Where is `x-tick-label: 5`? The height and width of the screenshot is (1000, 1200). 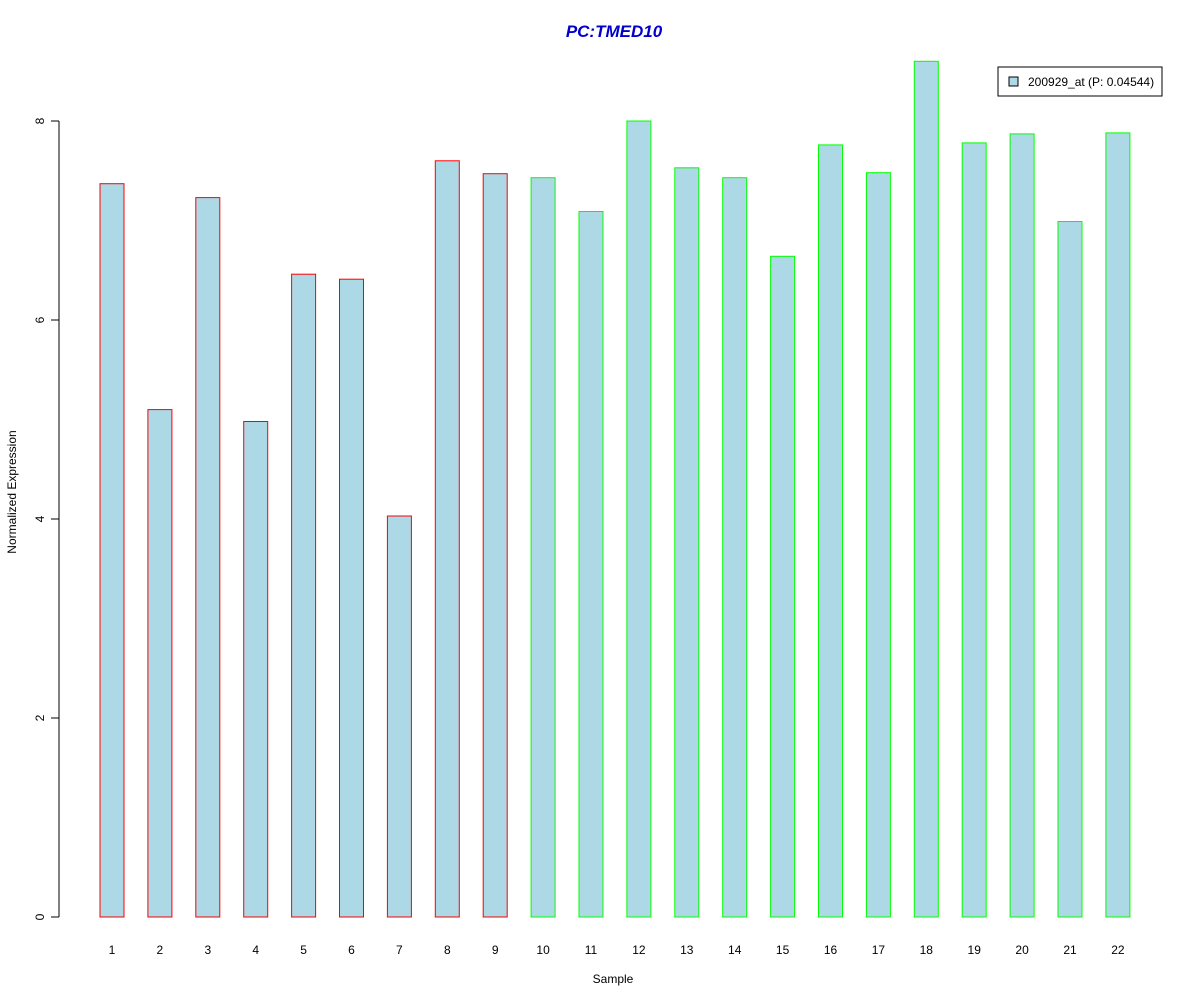 x-tick-label: 5 is located at coordinates (303, 950).